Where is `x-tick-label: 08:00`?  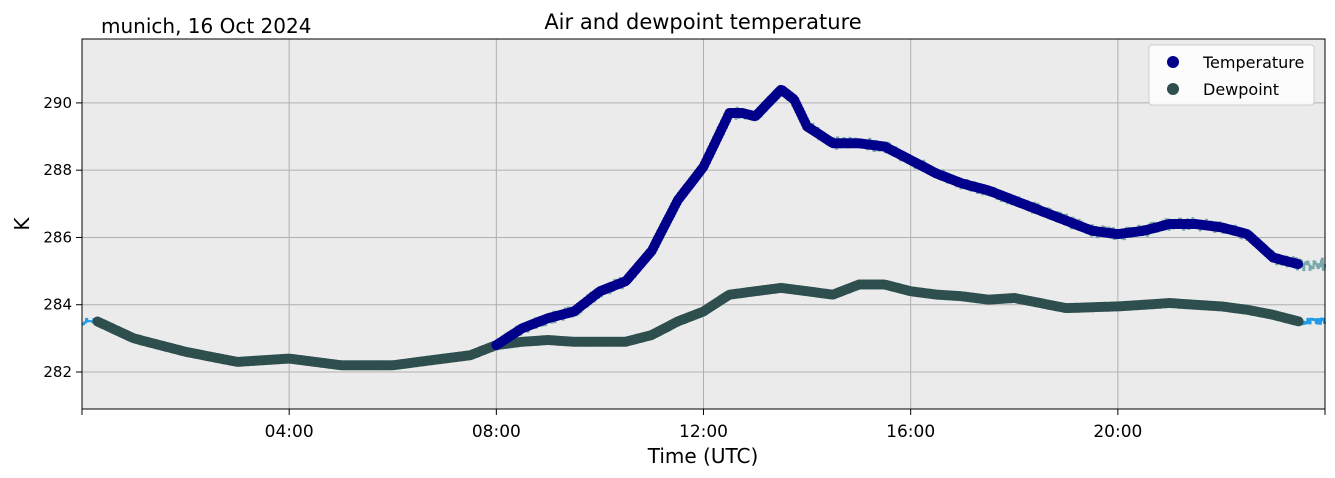 x-tick-label: 08:00 is located at coordinates (496, 432).